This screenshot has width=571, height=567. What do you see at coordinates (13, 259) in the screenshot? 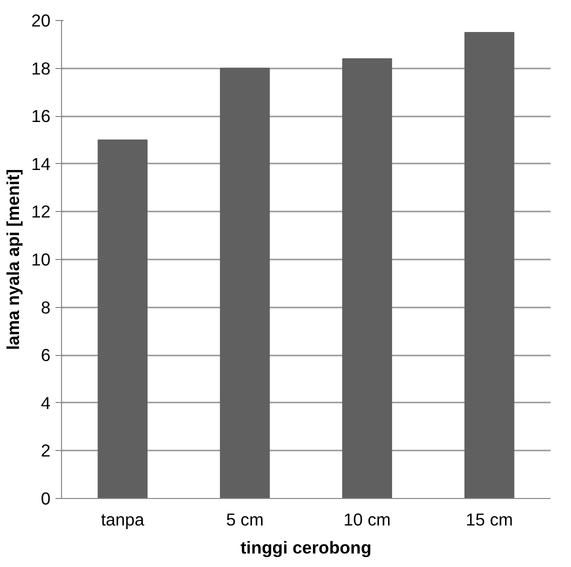
I see `y-axis-title: lama nyala api [menit]` at bounding box center [13, 259].